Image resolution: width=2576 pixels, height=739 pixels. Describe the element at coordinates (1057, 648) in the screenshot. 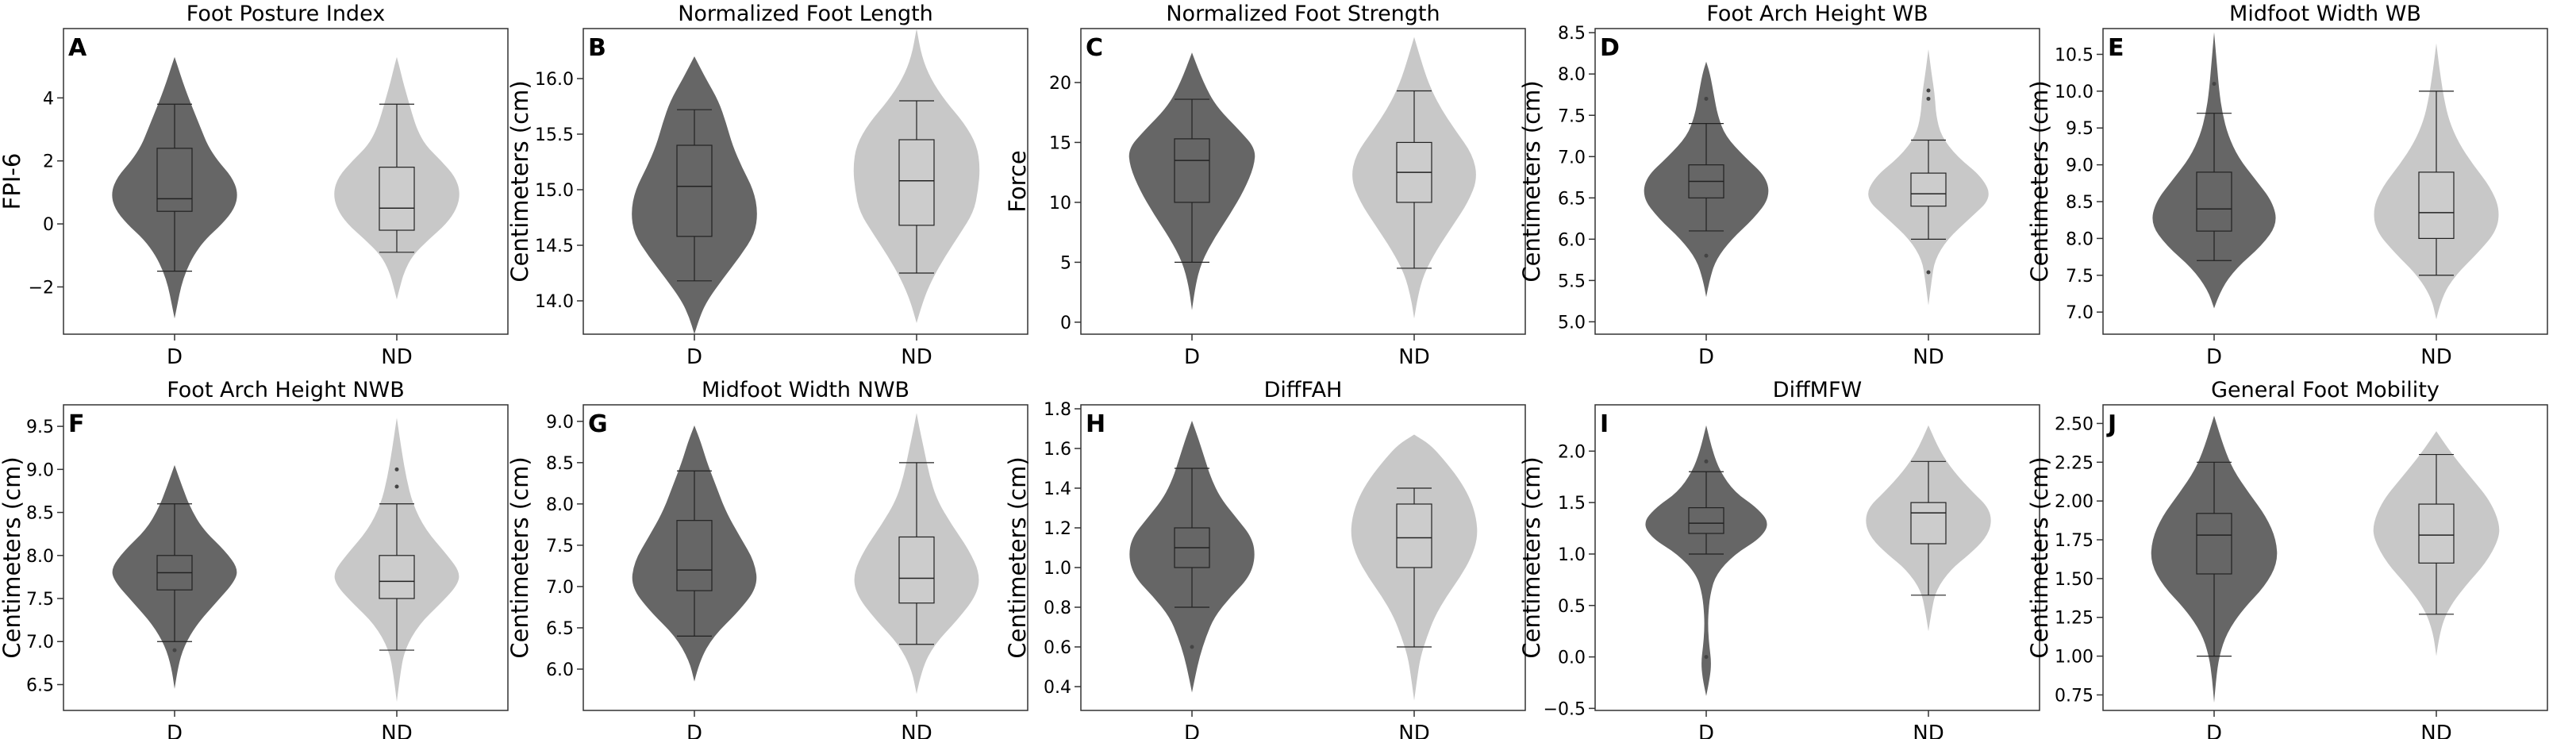

I see `y-tick-label: 0.6` at that location.